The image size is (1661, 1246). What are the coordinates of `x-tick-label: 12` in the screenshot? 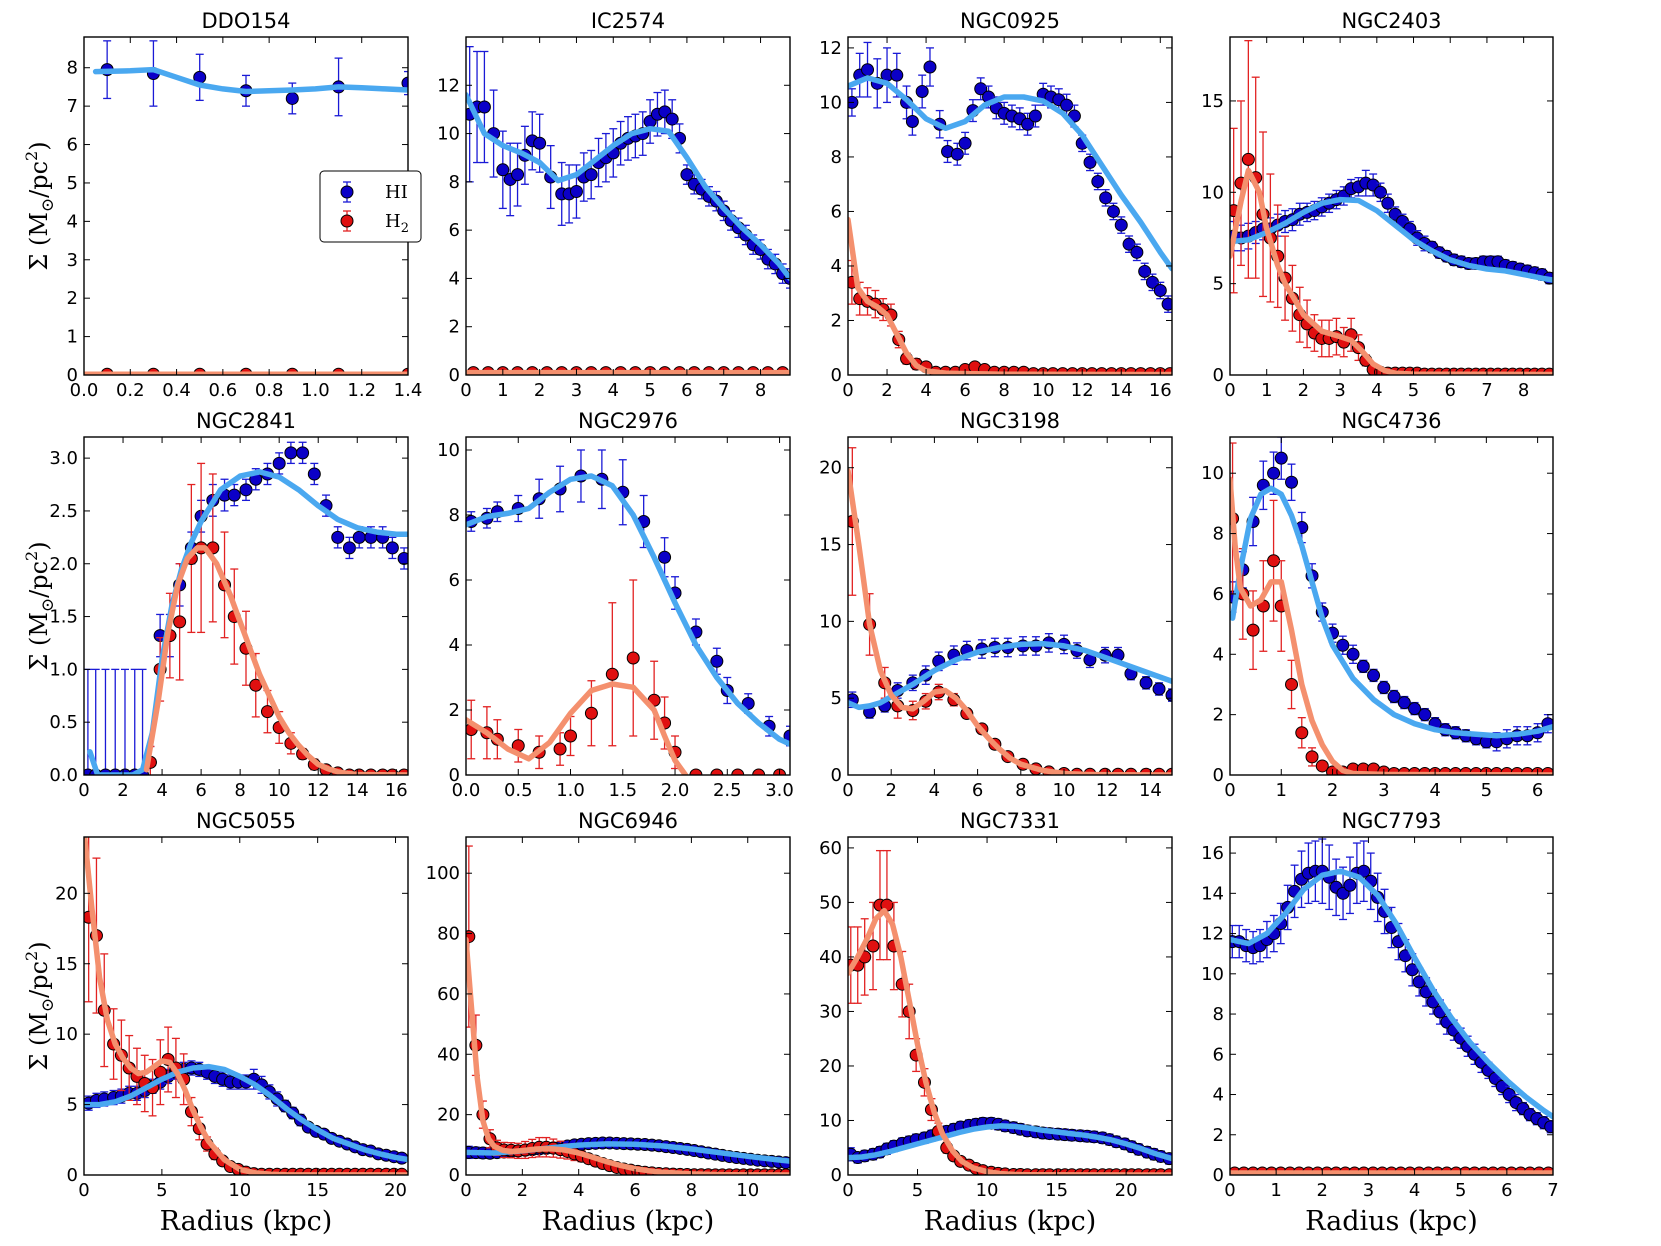 It's located at (1107, 790).